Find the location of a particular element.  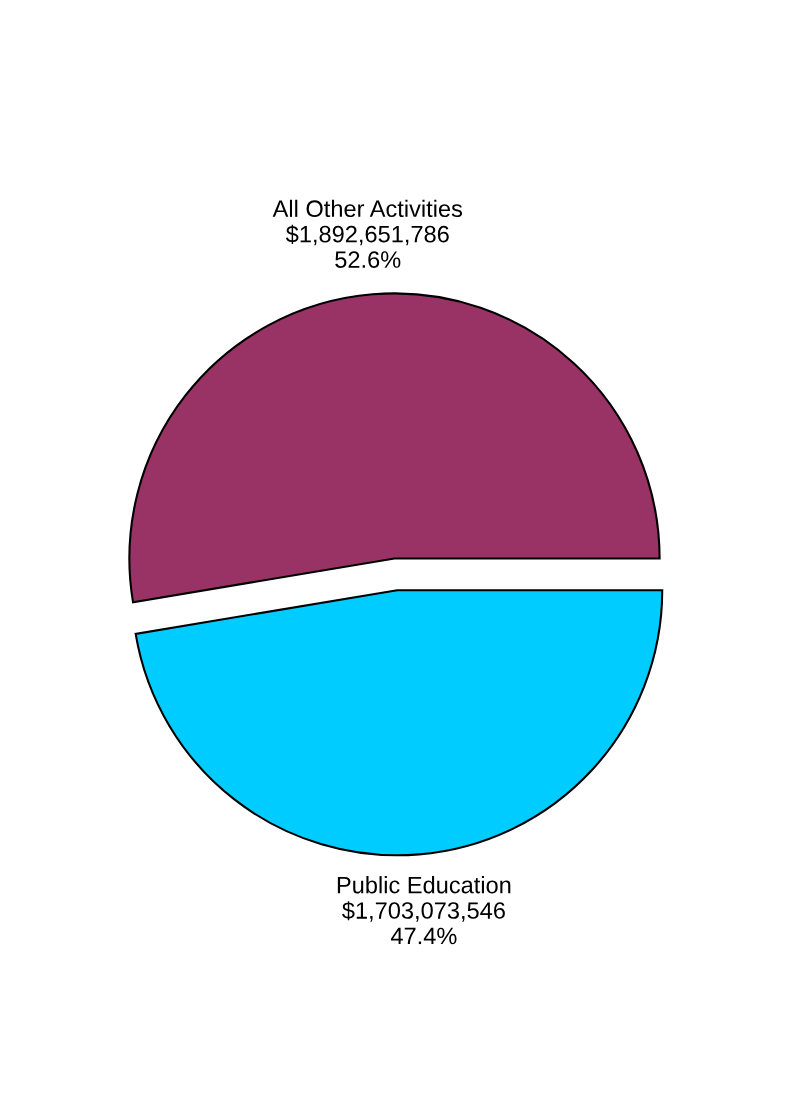

slice-label: All Other Activities is located at coordinates (367, 208).